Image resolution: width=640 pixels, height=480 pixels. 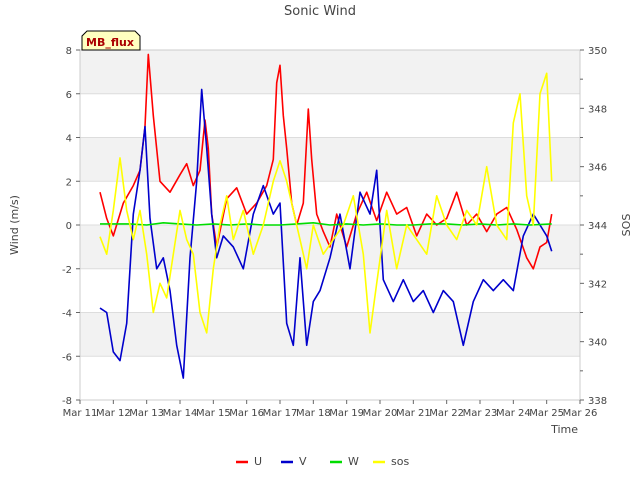 What do you see at coordinates (14, 225) in the screenshot?
I see `y-axis-label: Wind (m/s)` at bounding box center [14, 225].